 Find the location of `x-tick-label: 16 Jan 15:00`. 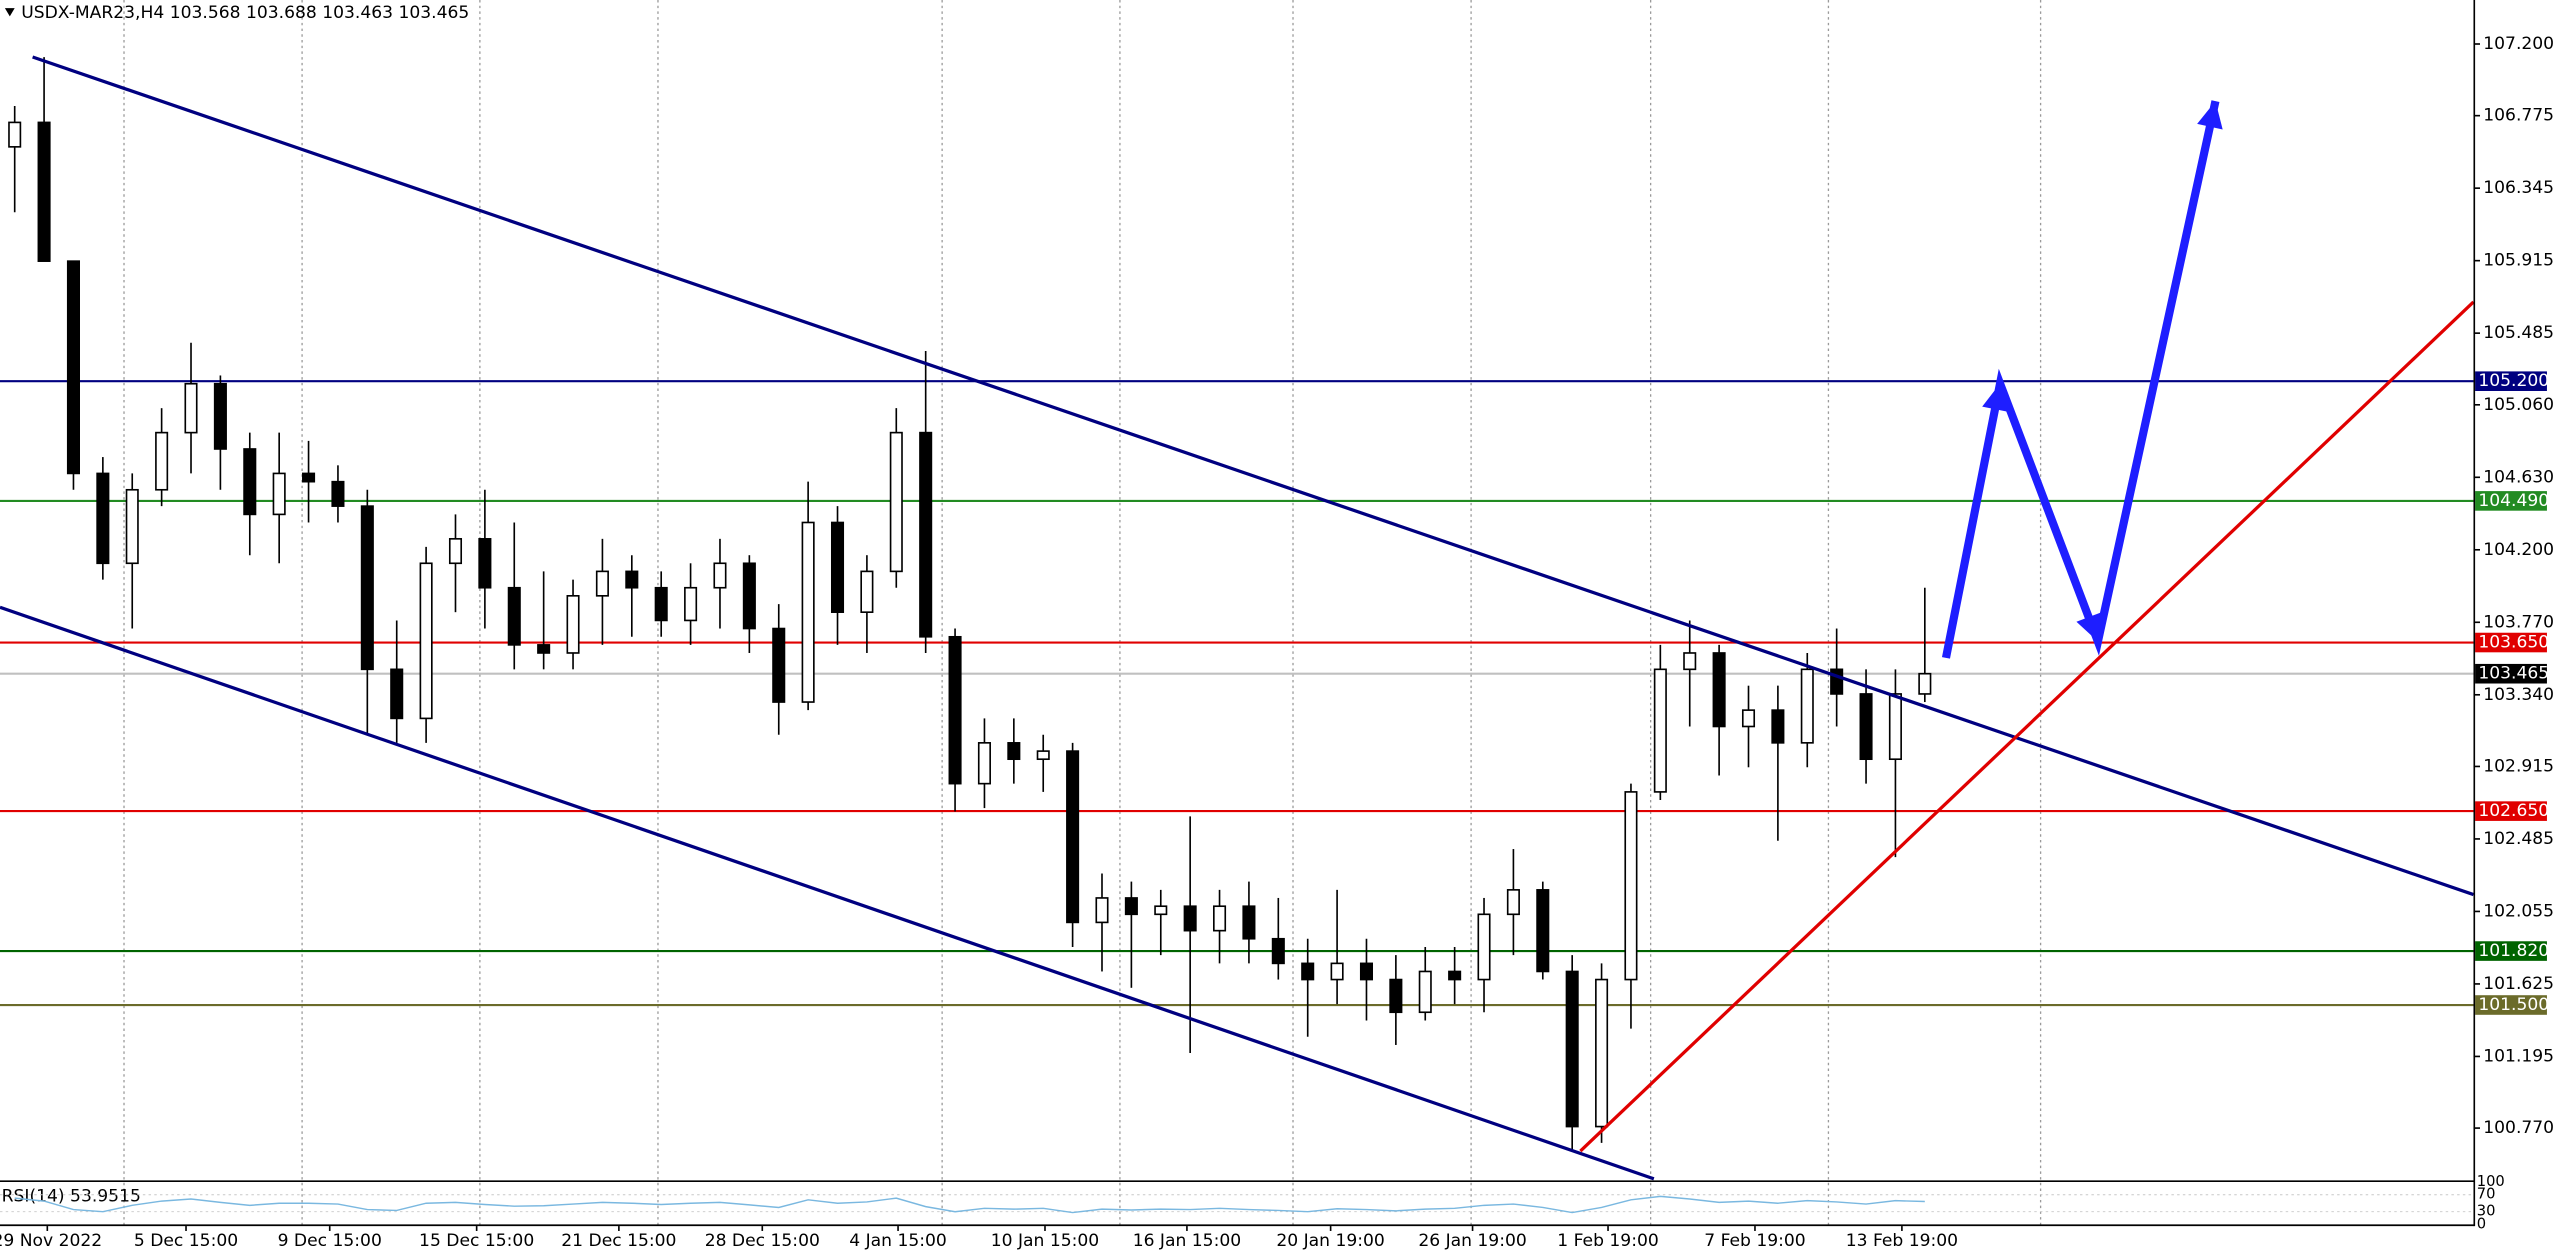

x-tick-label: 16 Jan 15:00 is located at coordinates (1187, 1241).